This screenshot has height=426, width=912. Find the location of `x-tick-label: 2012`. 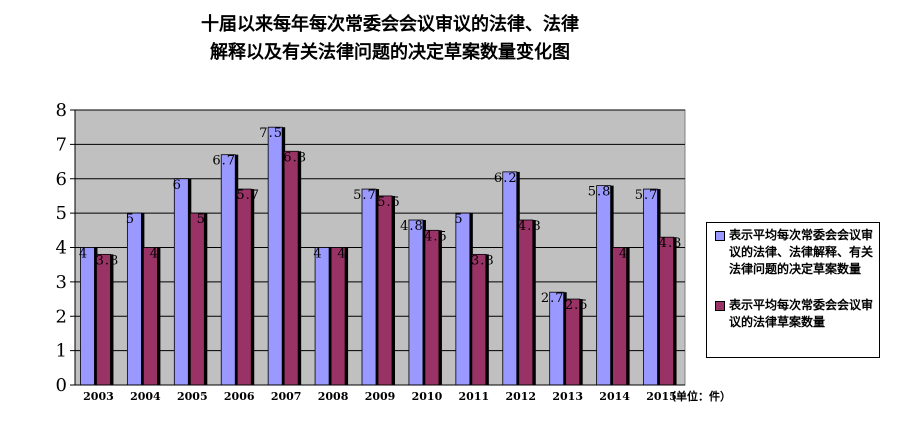

x-tick-label: 2012 is located at coordinates (520, 396).